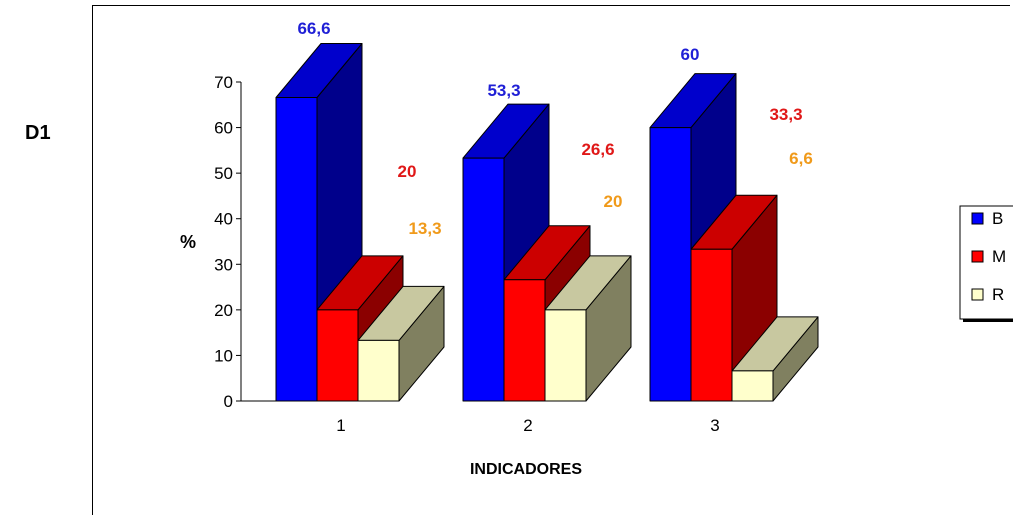  I want to click on y-tick-label: 20, so click(223, 310).